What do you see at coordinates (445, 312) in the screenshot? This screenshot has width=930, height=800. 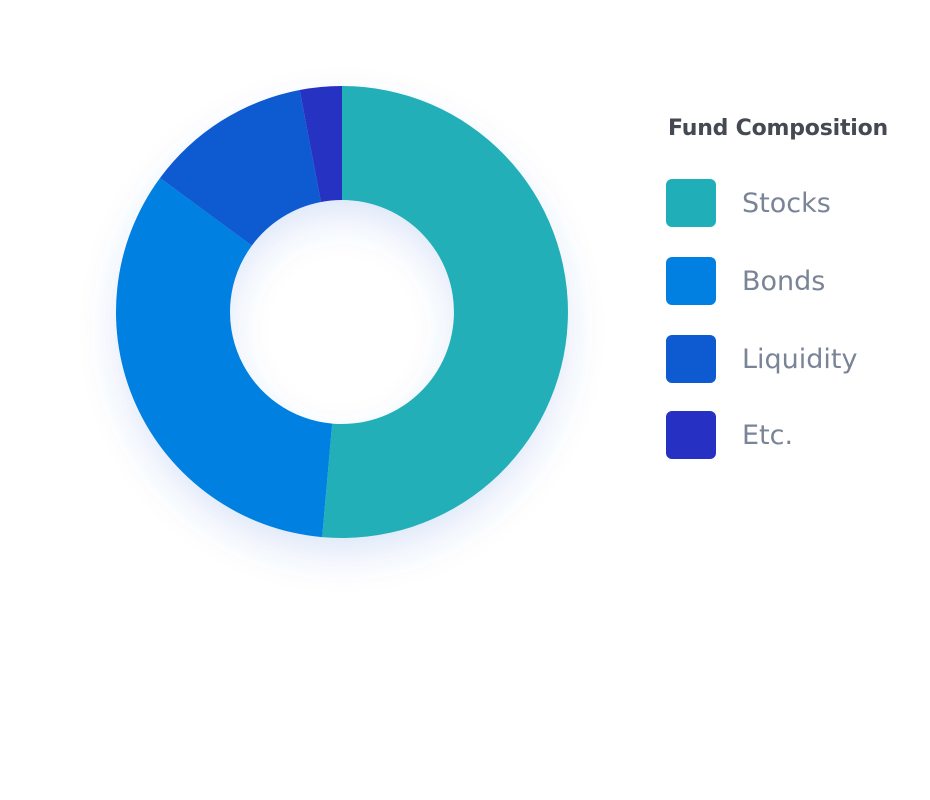 I see `slice-stocks` at bounding box center [445, 312].